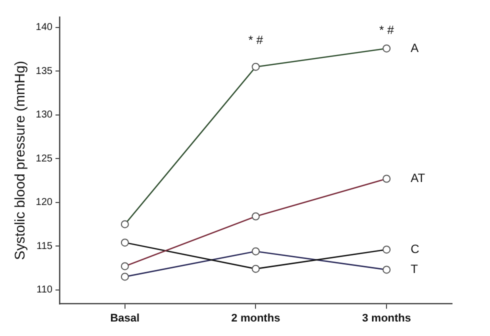 Image resolution: width=490 pixels, height=336 pixels. What do you see at coordinates (44, 71) in the screenshot?
I see `y-tick-label: 135` at bounding box center [44, 71].